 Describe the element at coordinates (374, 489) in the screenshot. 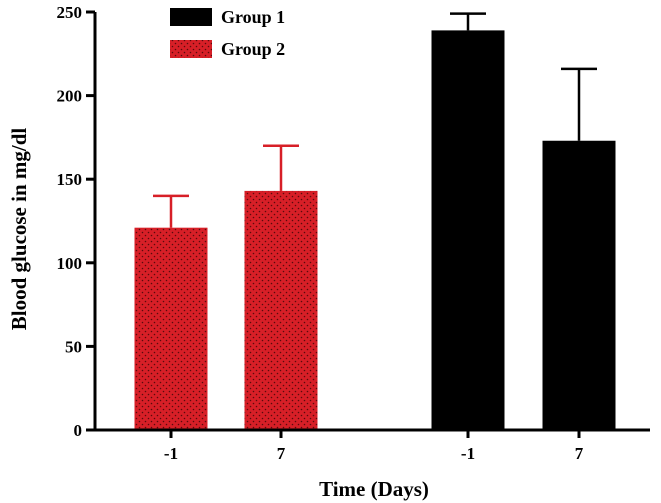

I see `x-axis-title: Time (Days)` at that location.